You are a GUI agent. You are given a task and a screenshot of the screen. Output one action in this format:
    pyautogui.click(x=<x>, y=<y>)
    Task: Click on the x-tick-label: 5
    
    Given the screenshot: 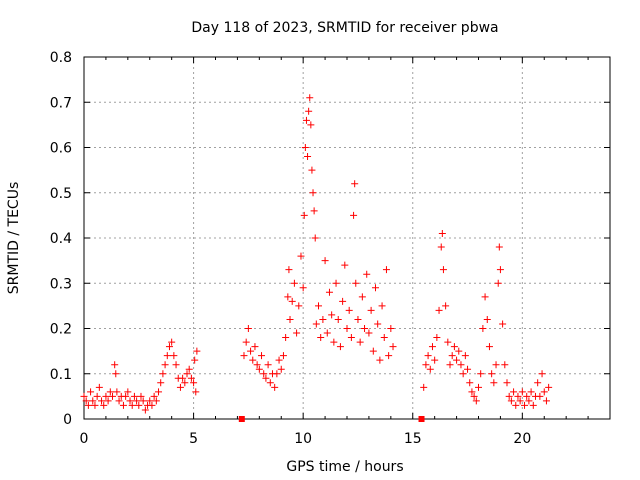 What is the action you would take?
    pyautogui.click(x=193, y=439)
    